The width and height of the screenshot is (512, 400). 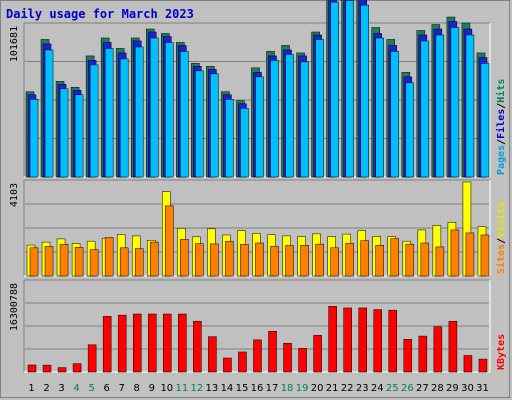 What do you see at coordinates (287, 388) in the screenshot?
I see `x-tick-label: 18` at bounding box center [287, 388].